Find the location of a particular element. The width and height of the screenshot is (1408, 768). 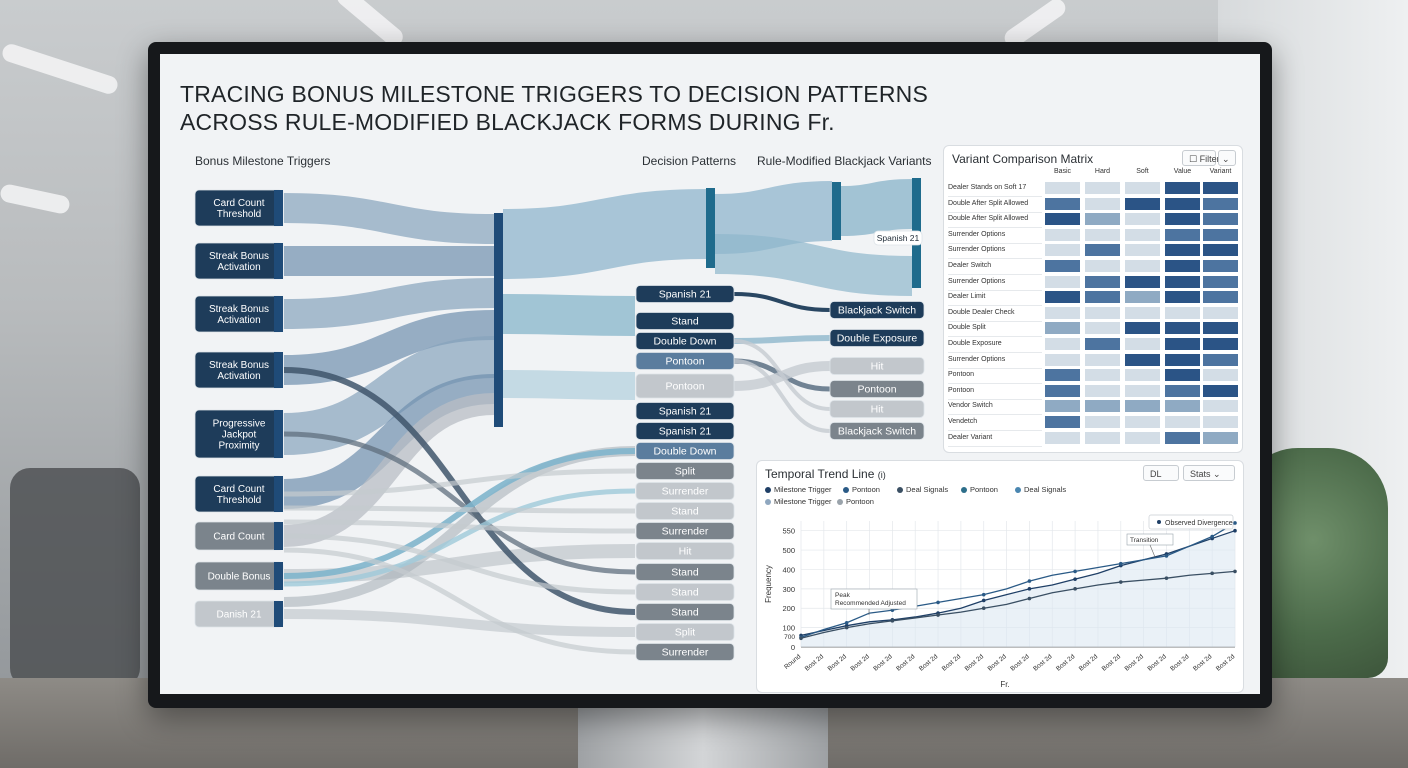

decision-node: Pontoon is located at coordinates (685, 386).